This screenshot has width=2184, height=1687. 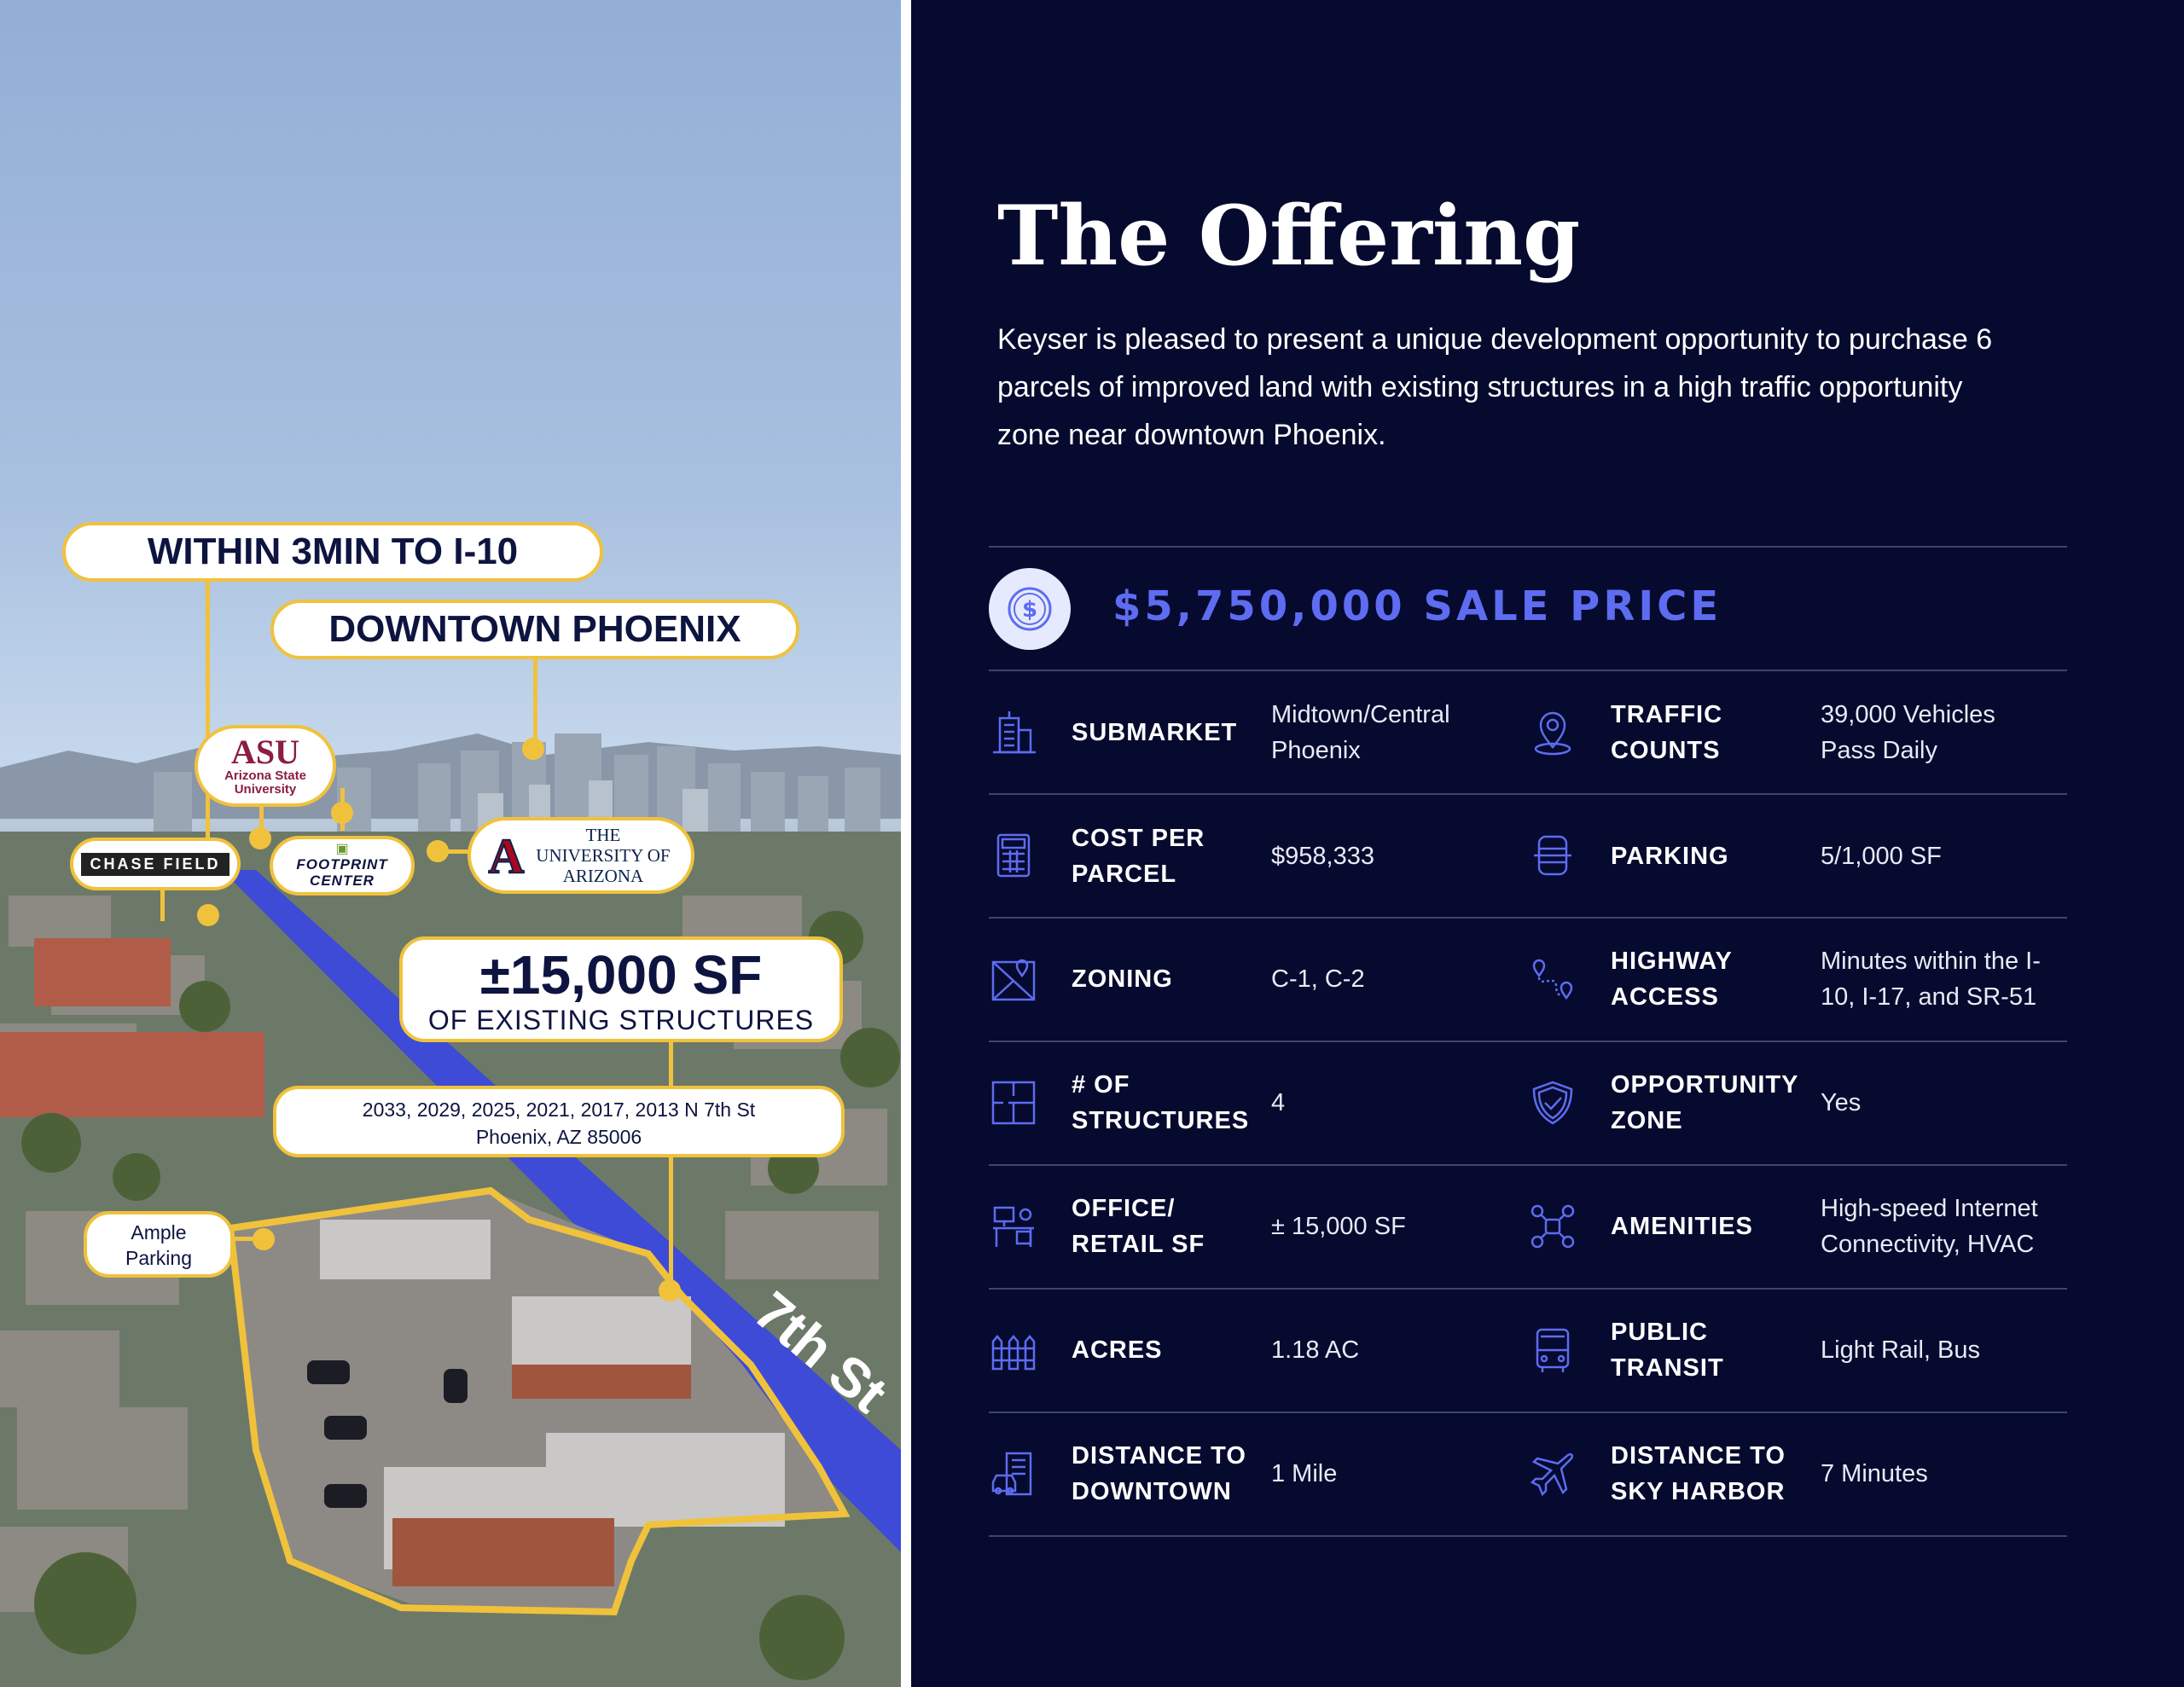 I want to click on label-opportunity-zone: OPPORTUNITY ZONE, so click(x=1704, y=1102).